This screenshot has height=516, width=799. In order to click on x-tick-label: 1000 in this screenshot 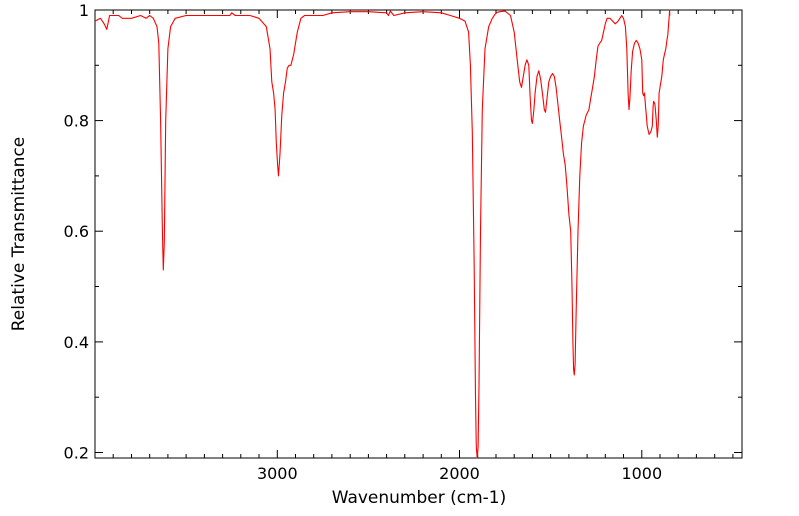, I will do `click(641, 473)`.